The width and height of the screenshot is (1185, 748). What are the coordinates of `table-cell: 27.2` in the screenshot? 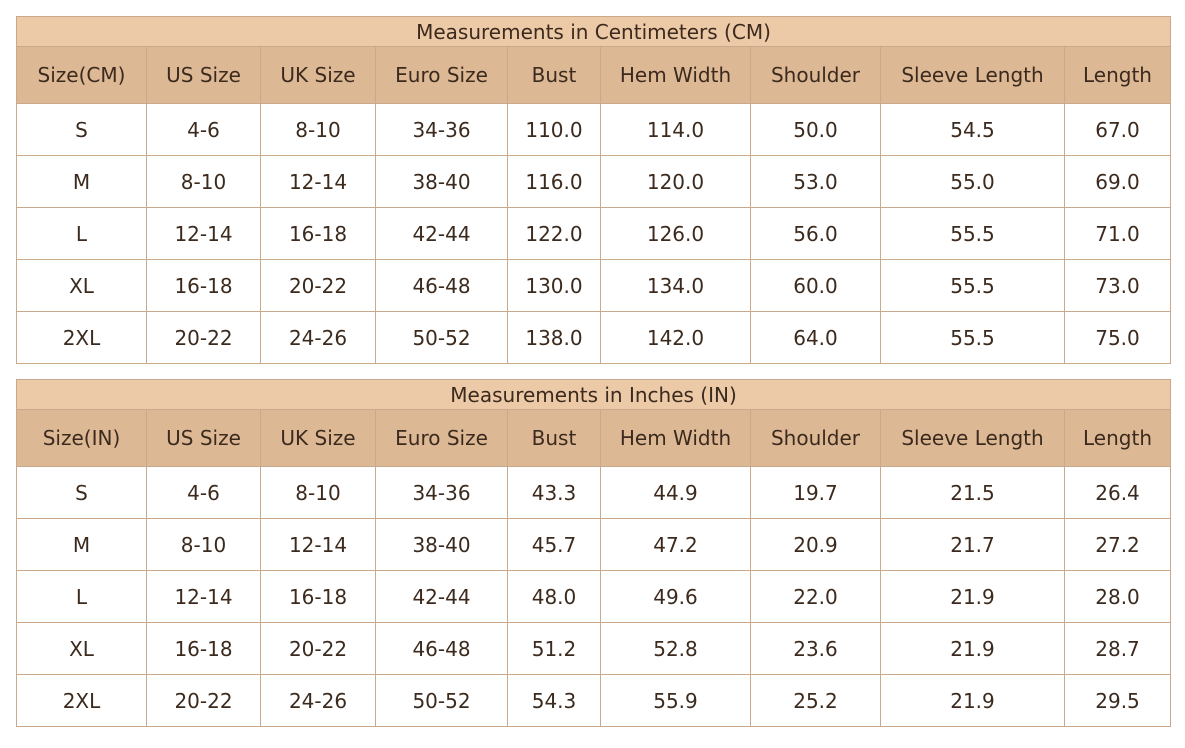 It's located at (1117, 544).